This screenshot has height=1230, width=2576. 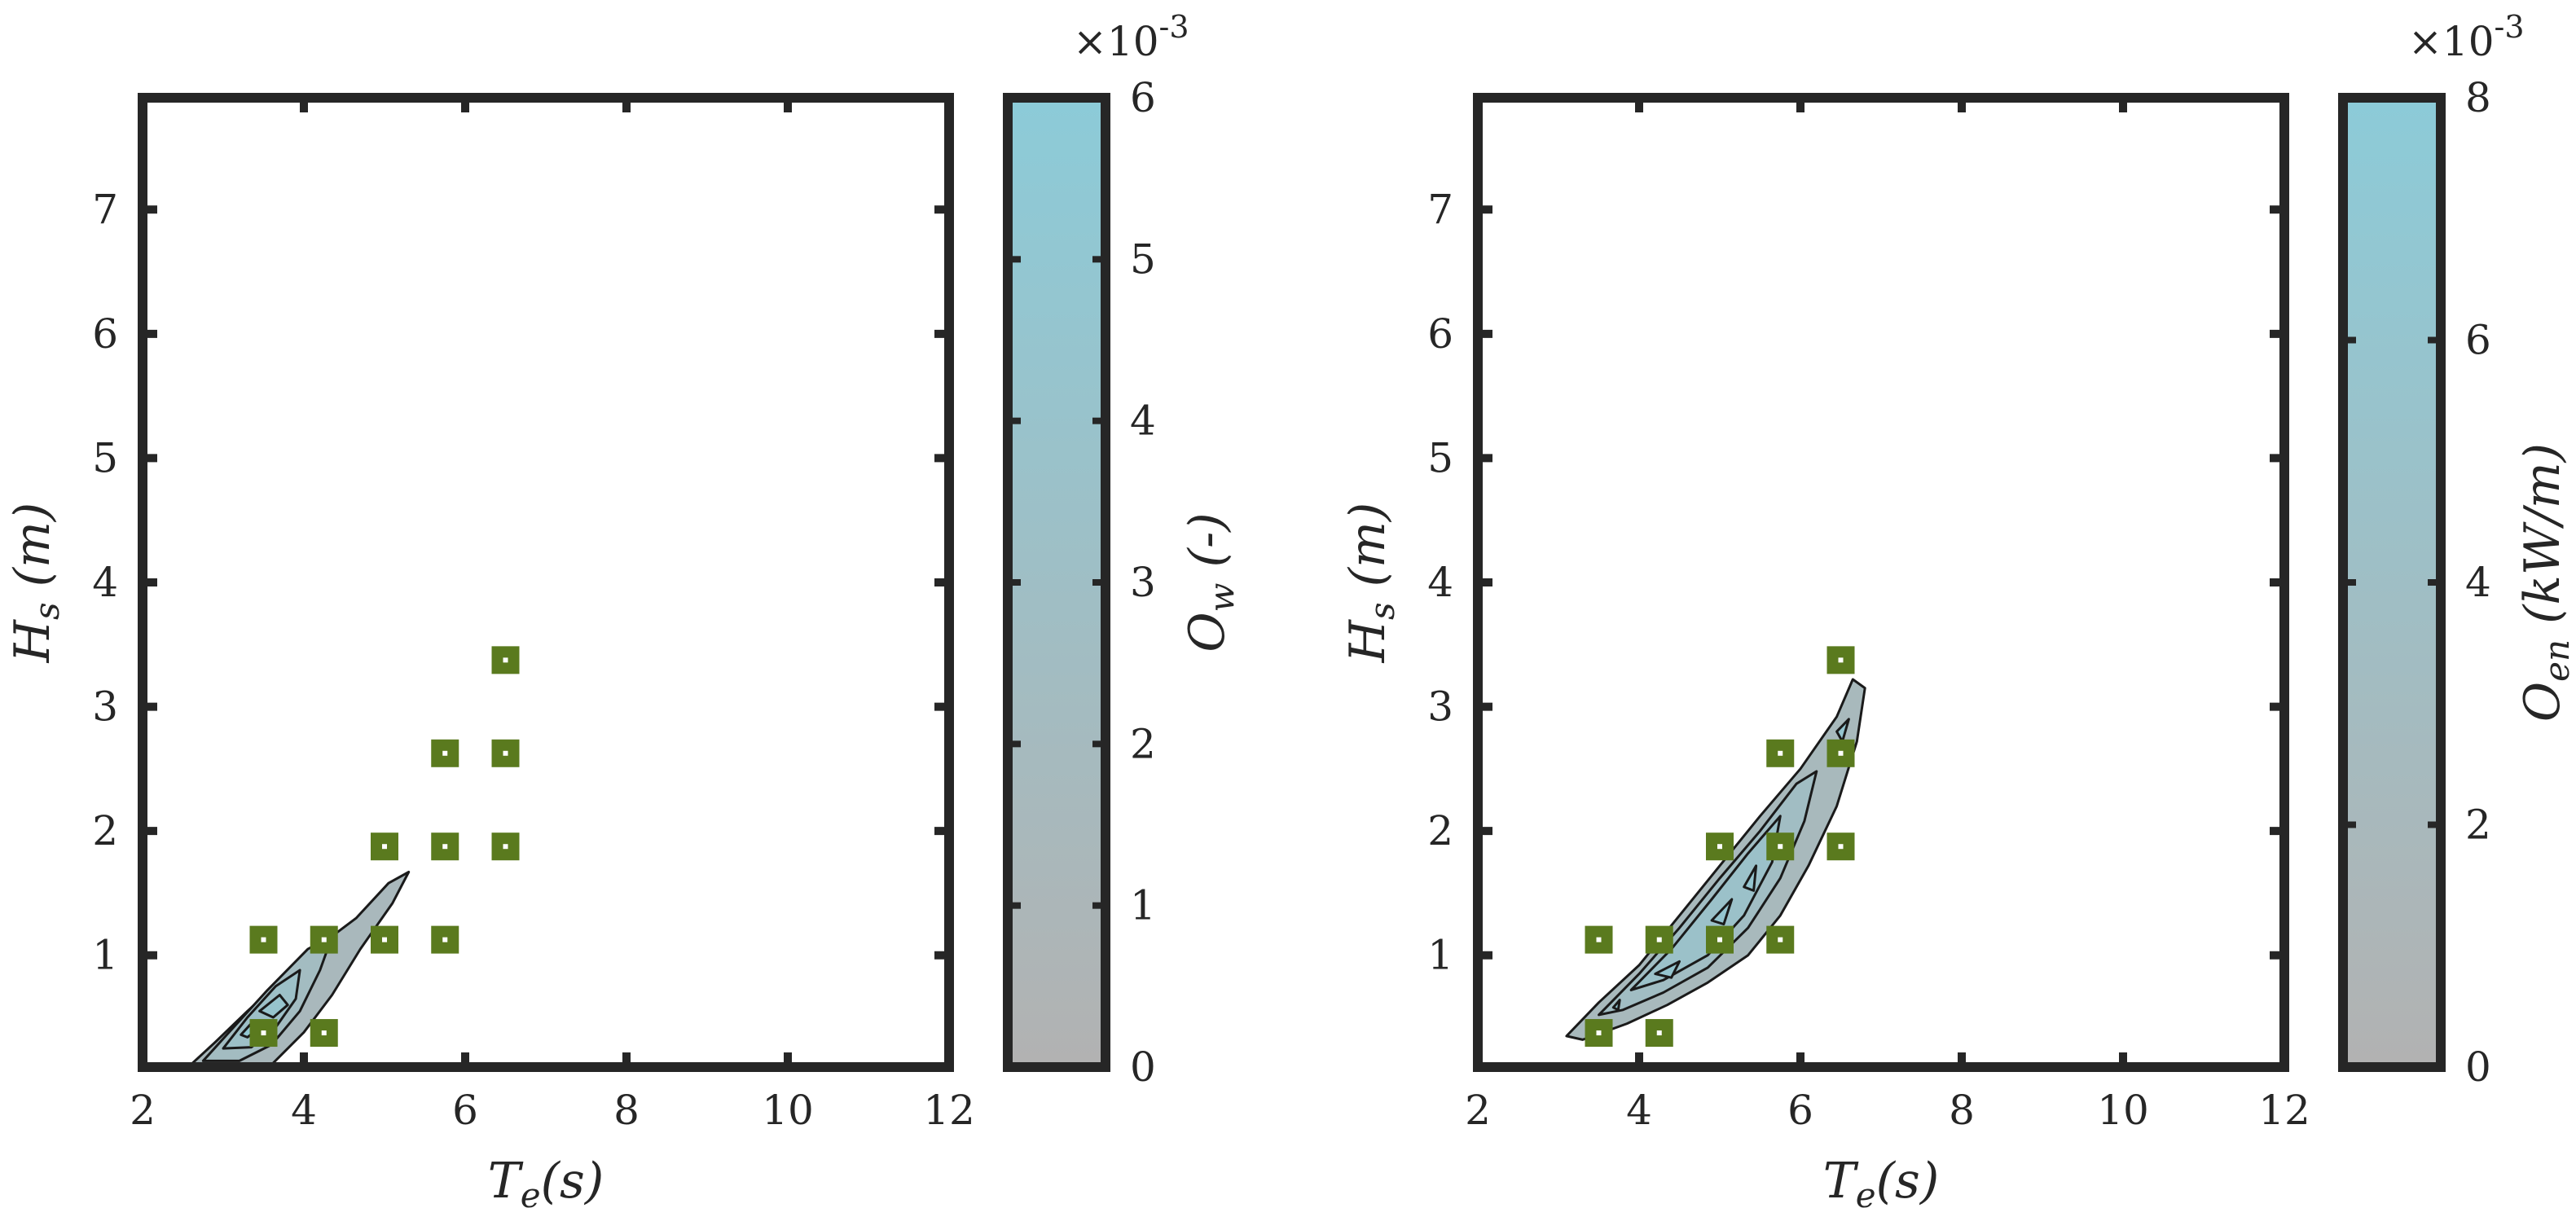 I want to click on colorbar: 0 2 4 6 8 ×10⁻³ Oen (kW/m), so click(x=2457, y=550).